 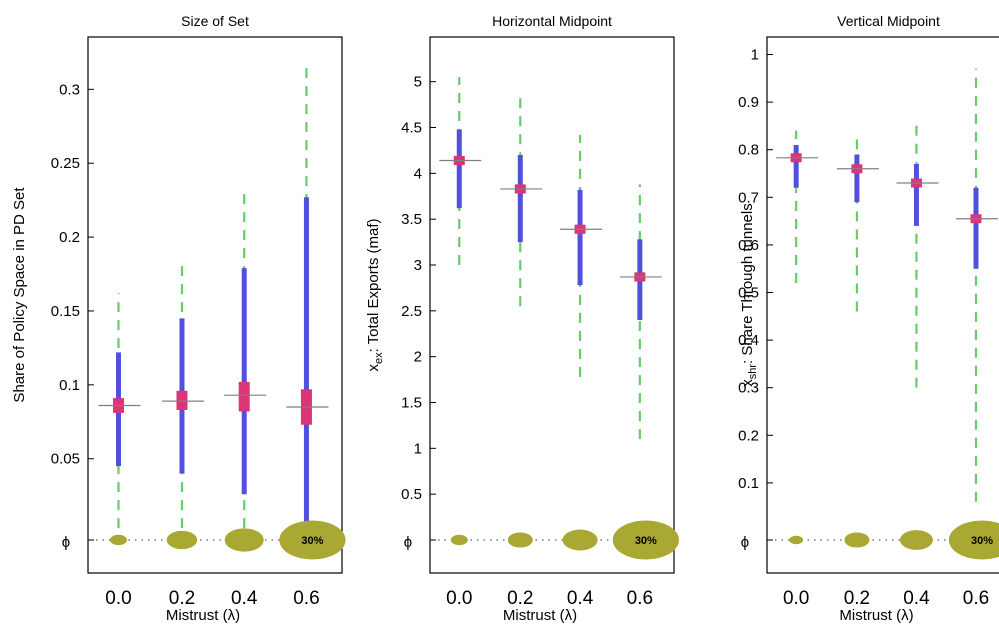 What do you see at coordinates (418, 82) in the screenshot?
I see `y-tick-label: 5` at bounding box center [418, 82].